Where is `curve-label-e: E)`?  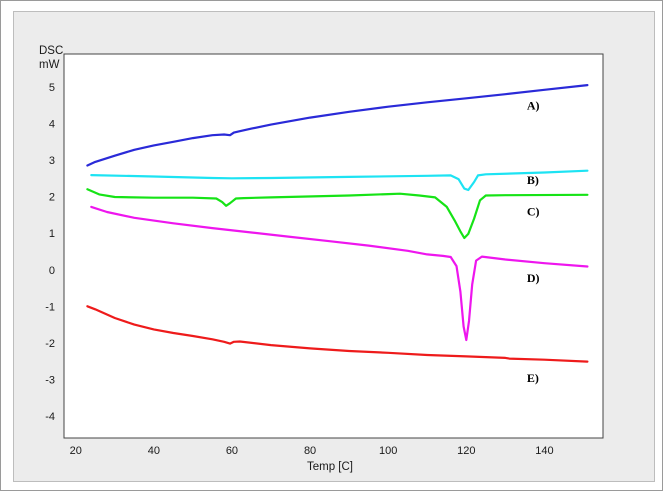 curve-label-e: E) is located at coordinates (533, 378).